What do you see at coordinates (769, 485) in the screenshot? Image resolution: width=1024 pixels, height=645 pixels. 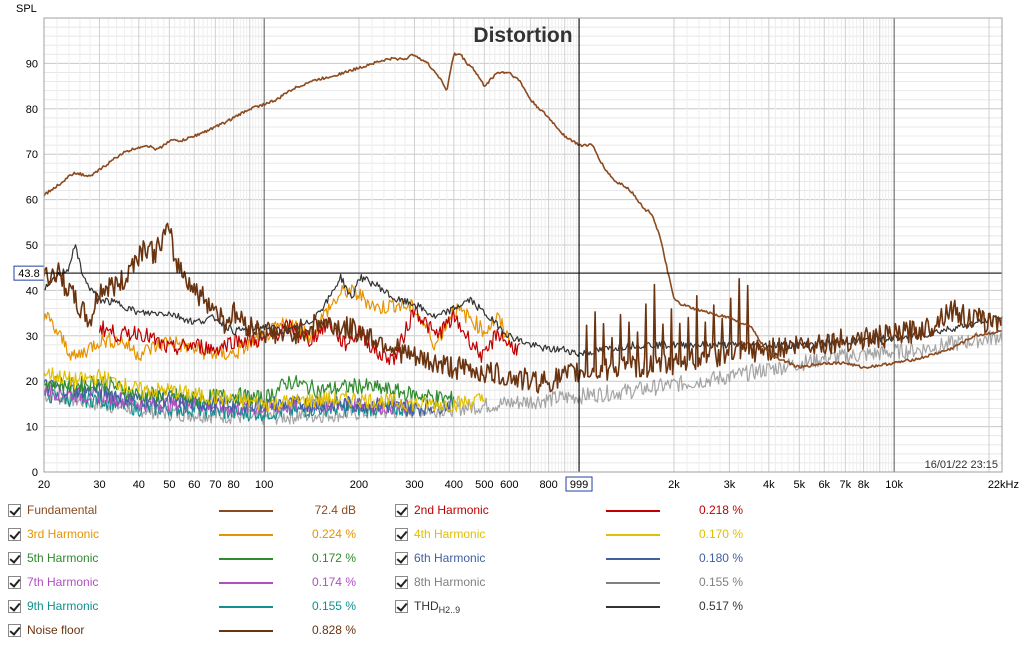 I see `x-tick-label: 4k` at bounding box center [769, 485].